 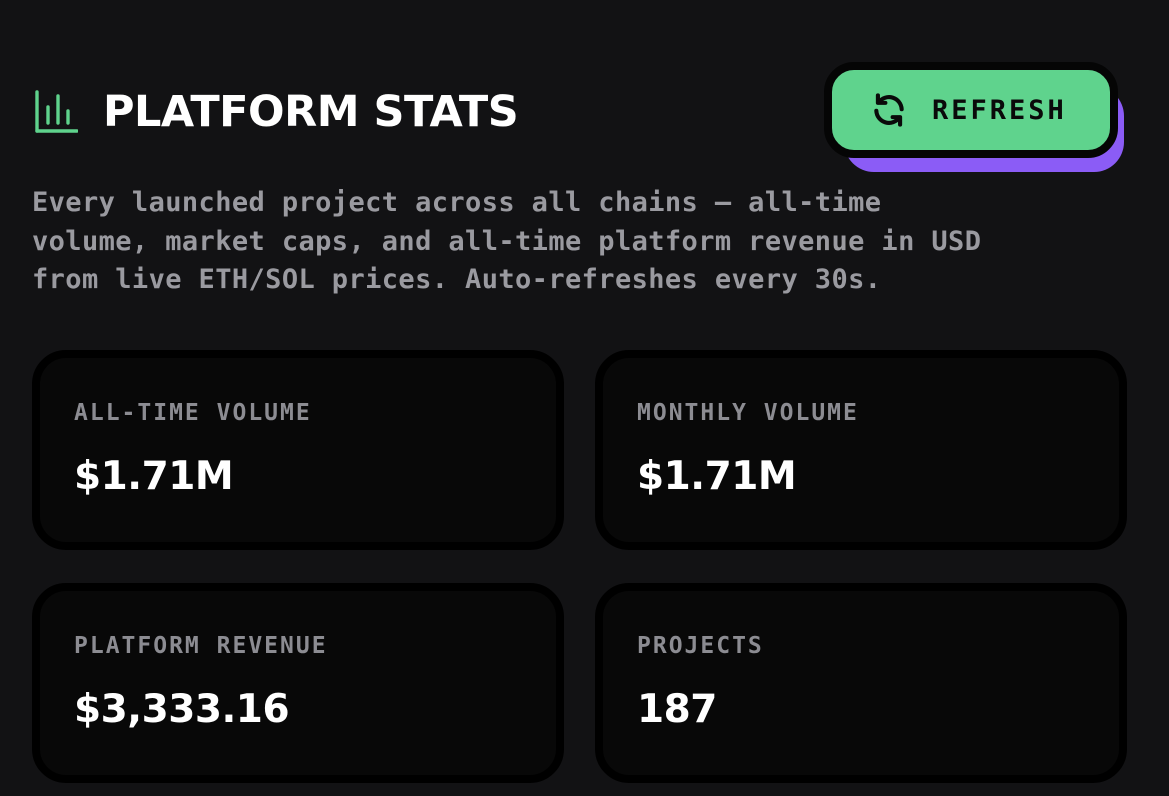 I want to click on stat-card-monthly-volume: MONTHLY VOLUME $1.71M, so click(x=861, y=450).